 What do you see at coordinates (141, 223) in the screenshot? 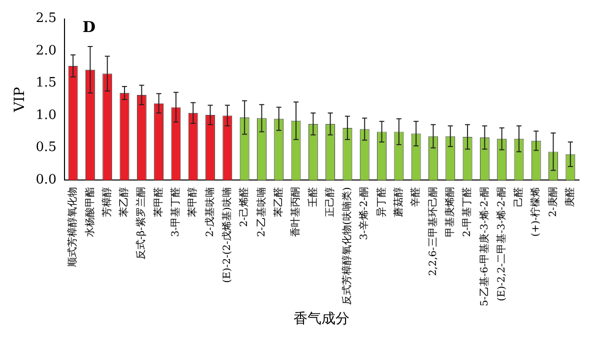
I see `x-tick-label: 反式-β-紫罗兰酮` at bounding box center [141, 223].